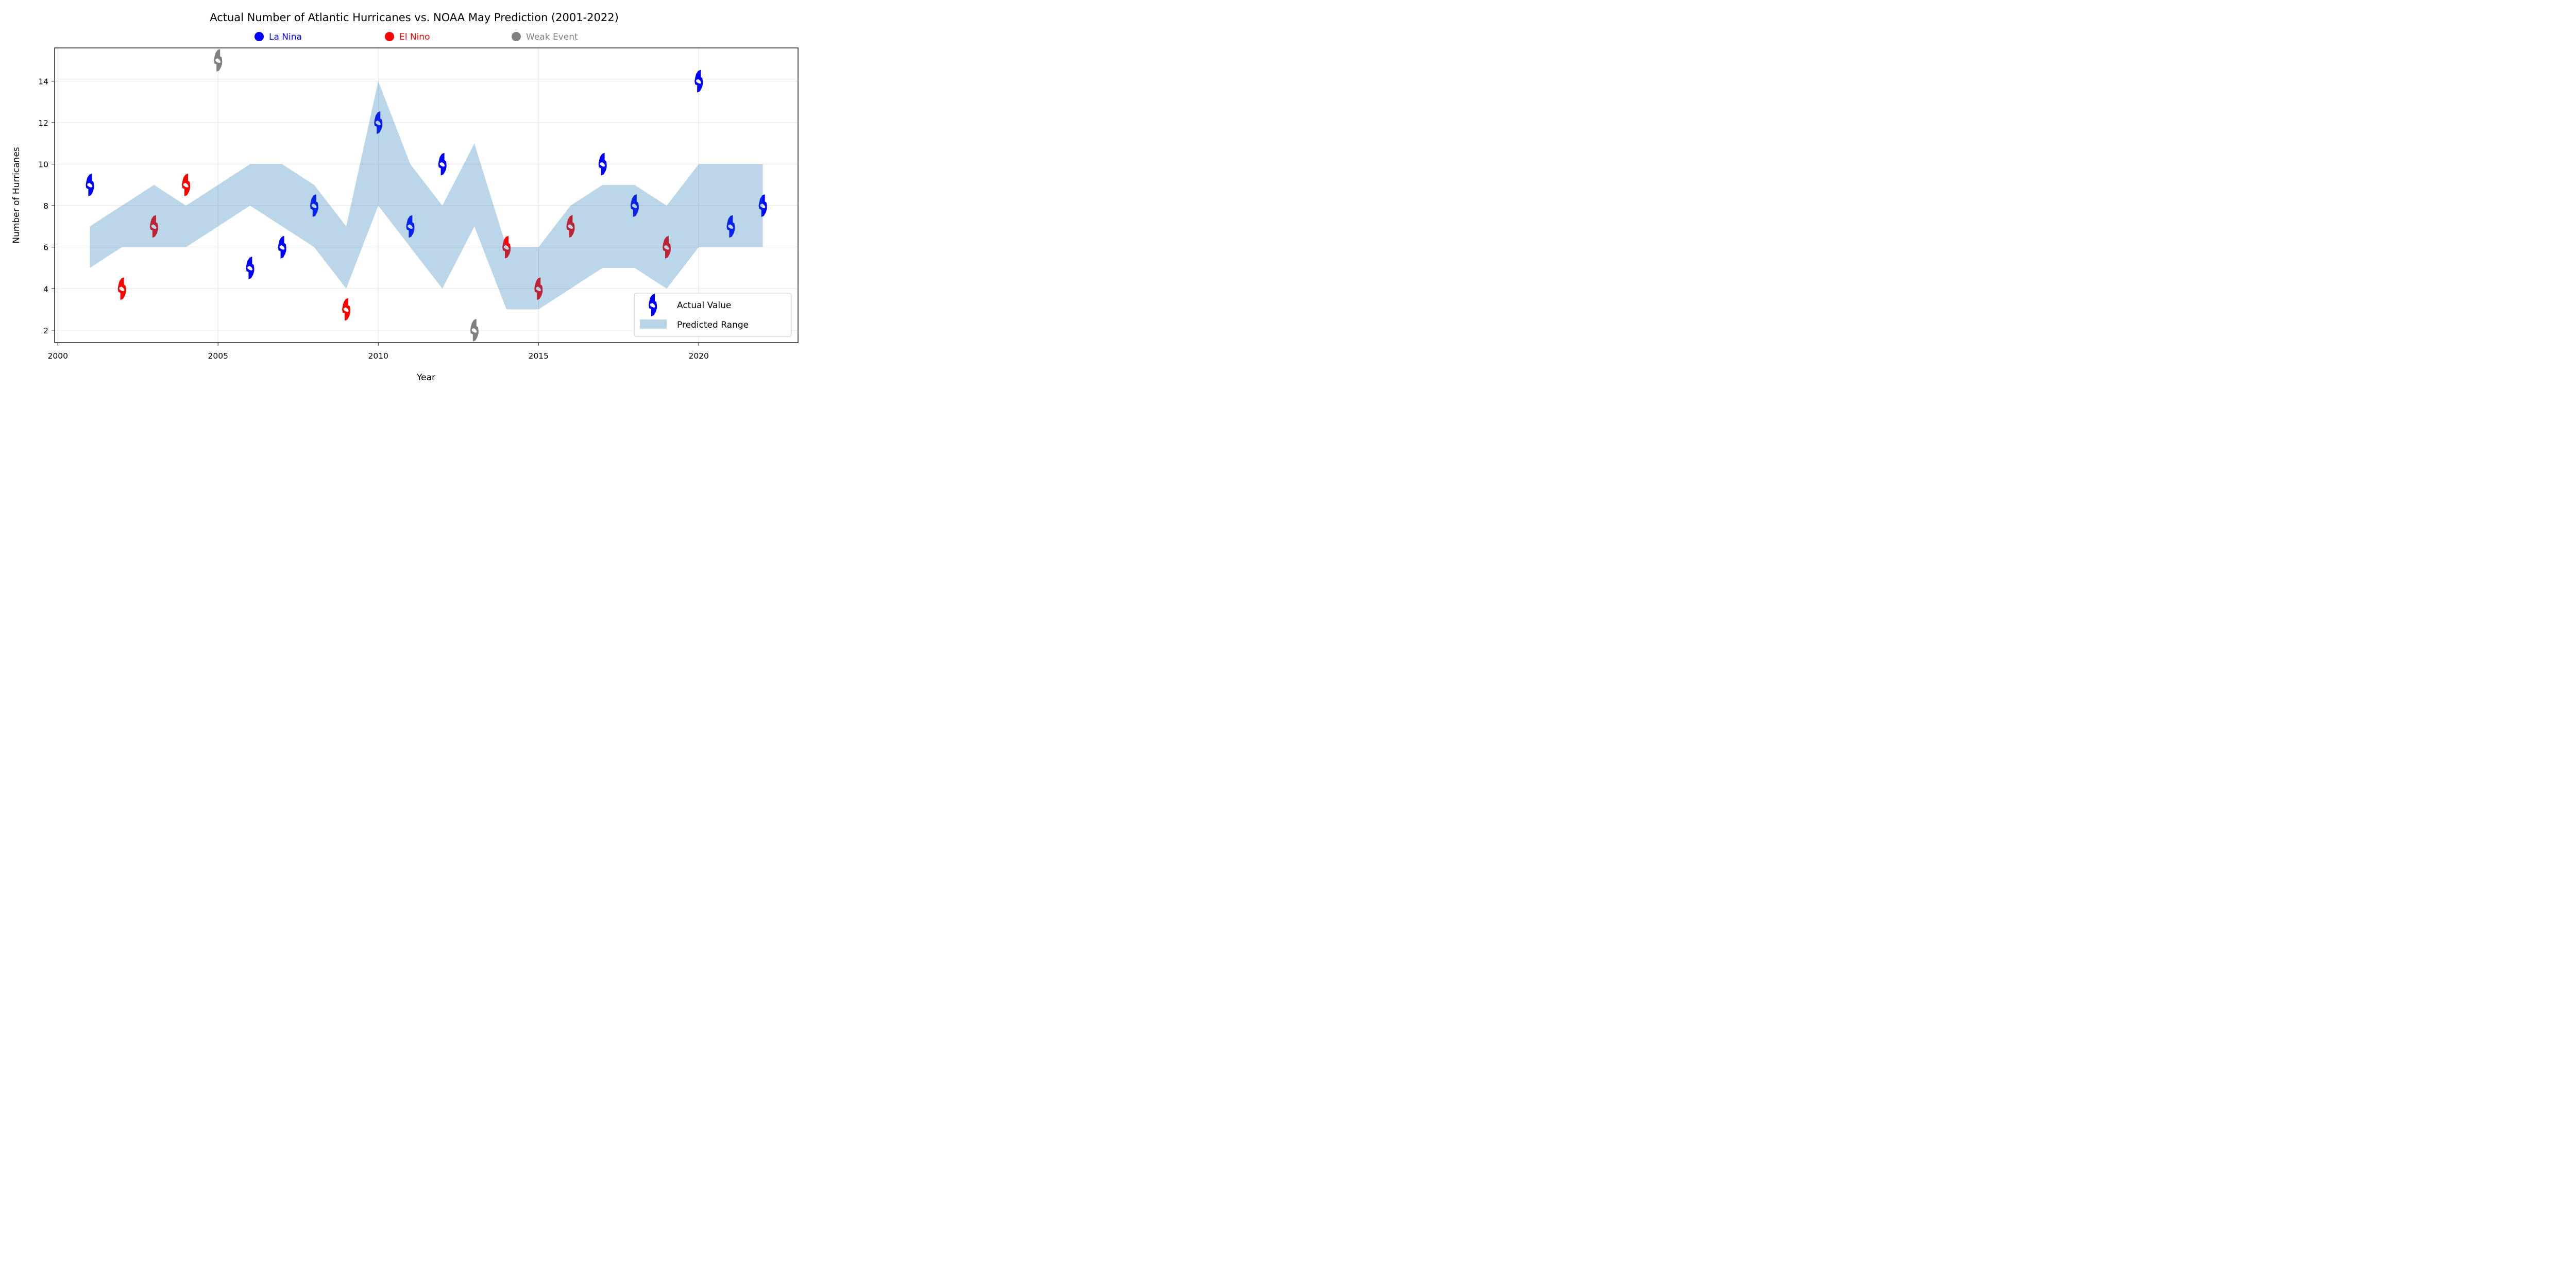  What do you see at coordinates (552, 37) in the screenshot?
I see `enso-legend-label: Weak Event` at bounding box center [552, 37].